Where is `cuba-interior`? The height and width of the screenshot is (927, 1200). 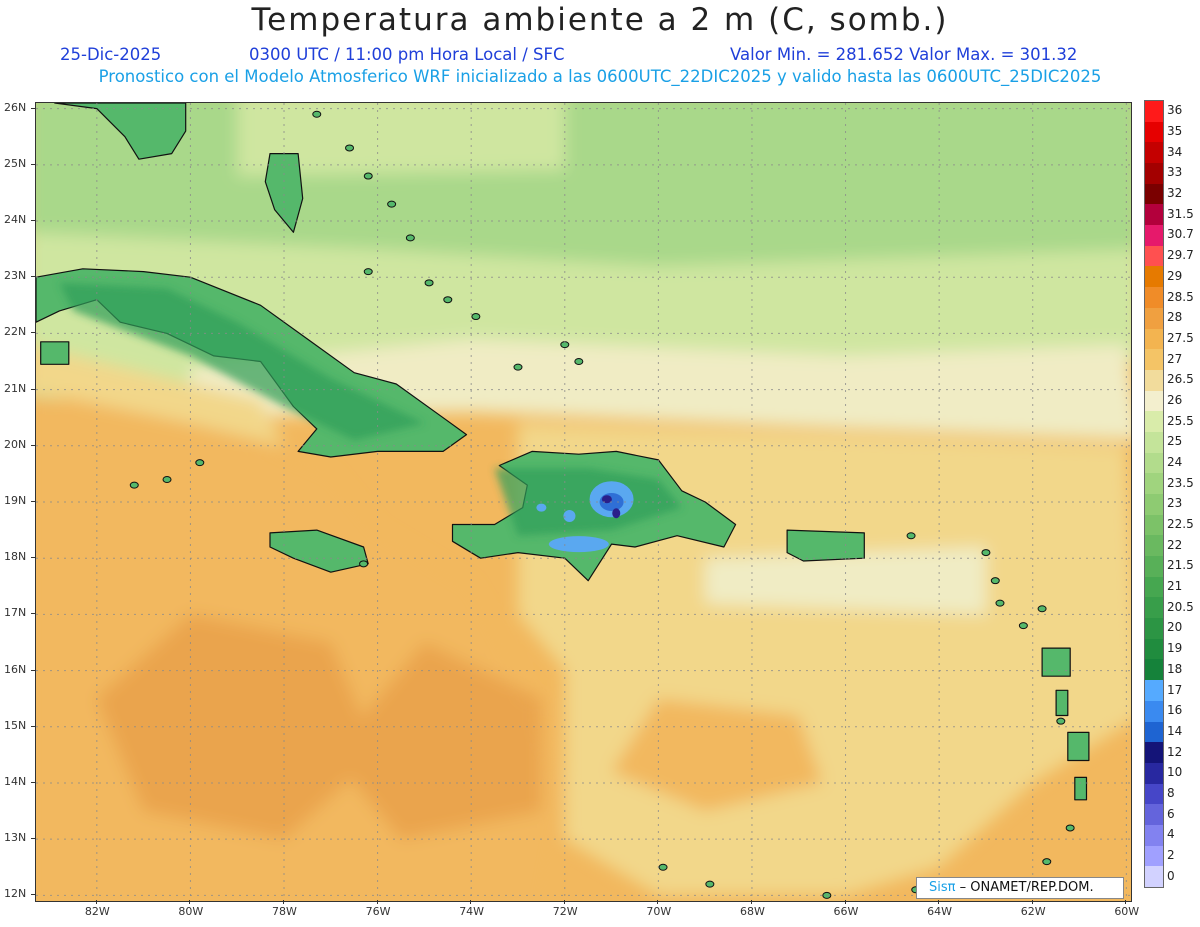
cuba-interior is located at coordinates (242, 361).